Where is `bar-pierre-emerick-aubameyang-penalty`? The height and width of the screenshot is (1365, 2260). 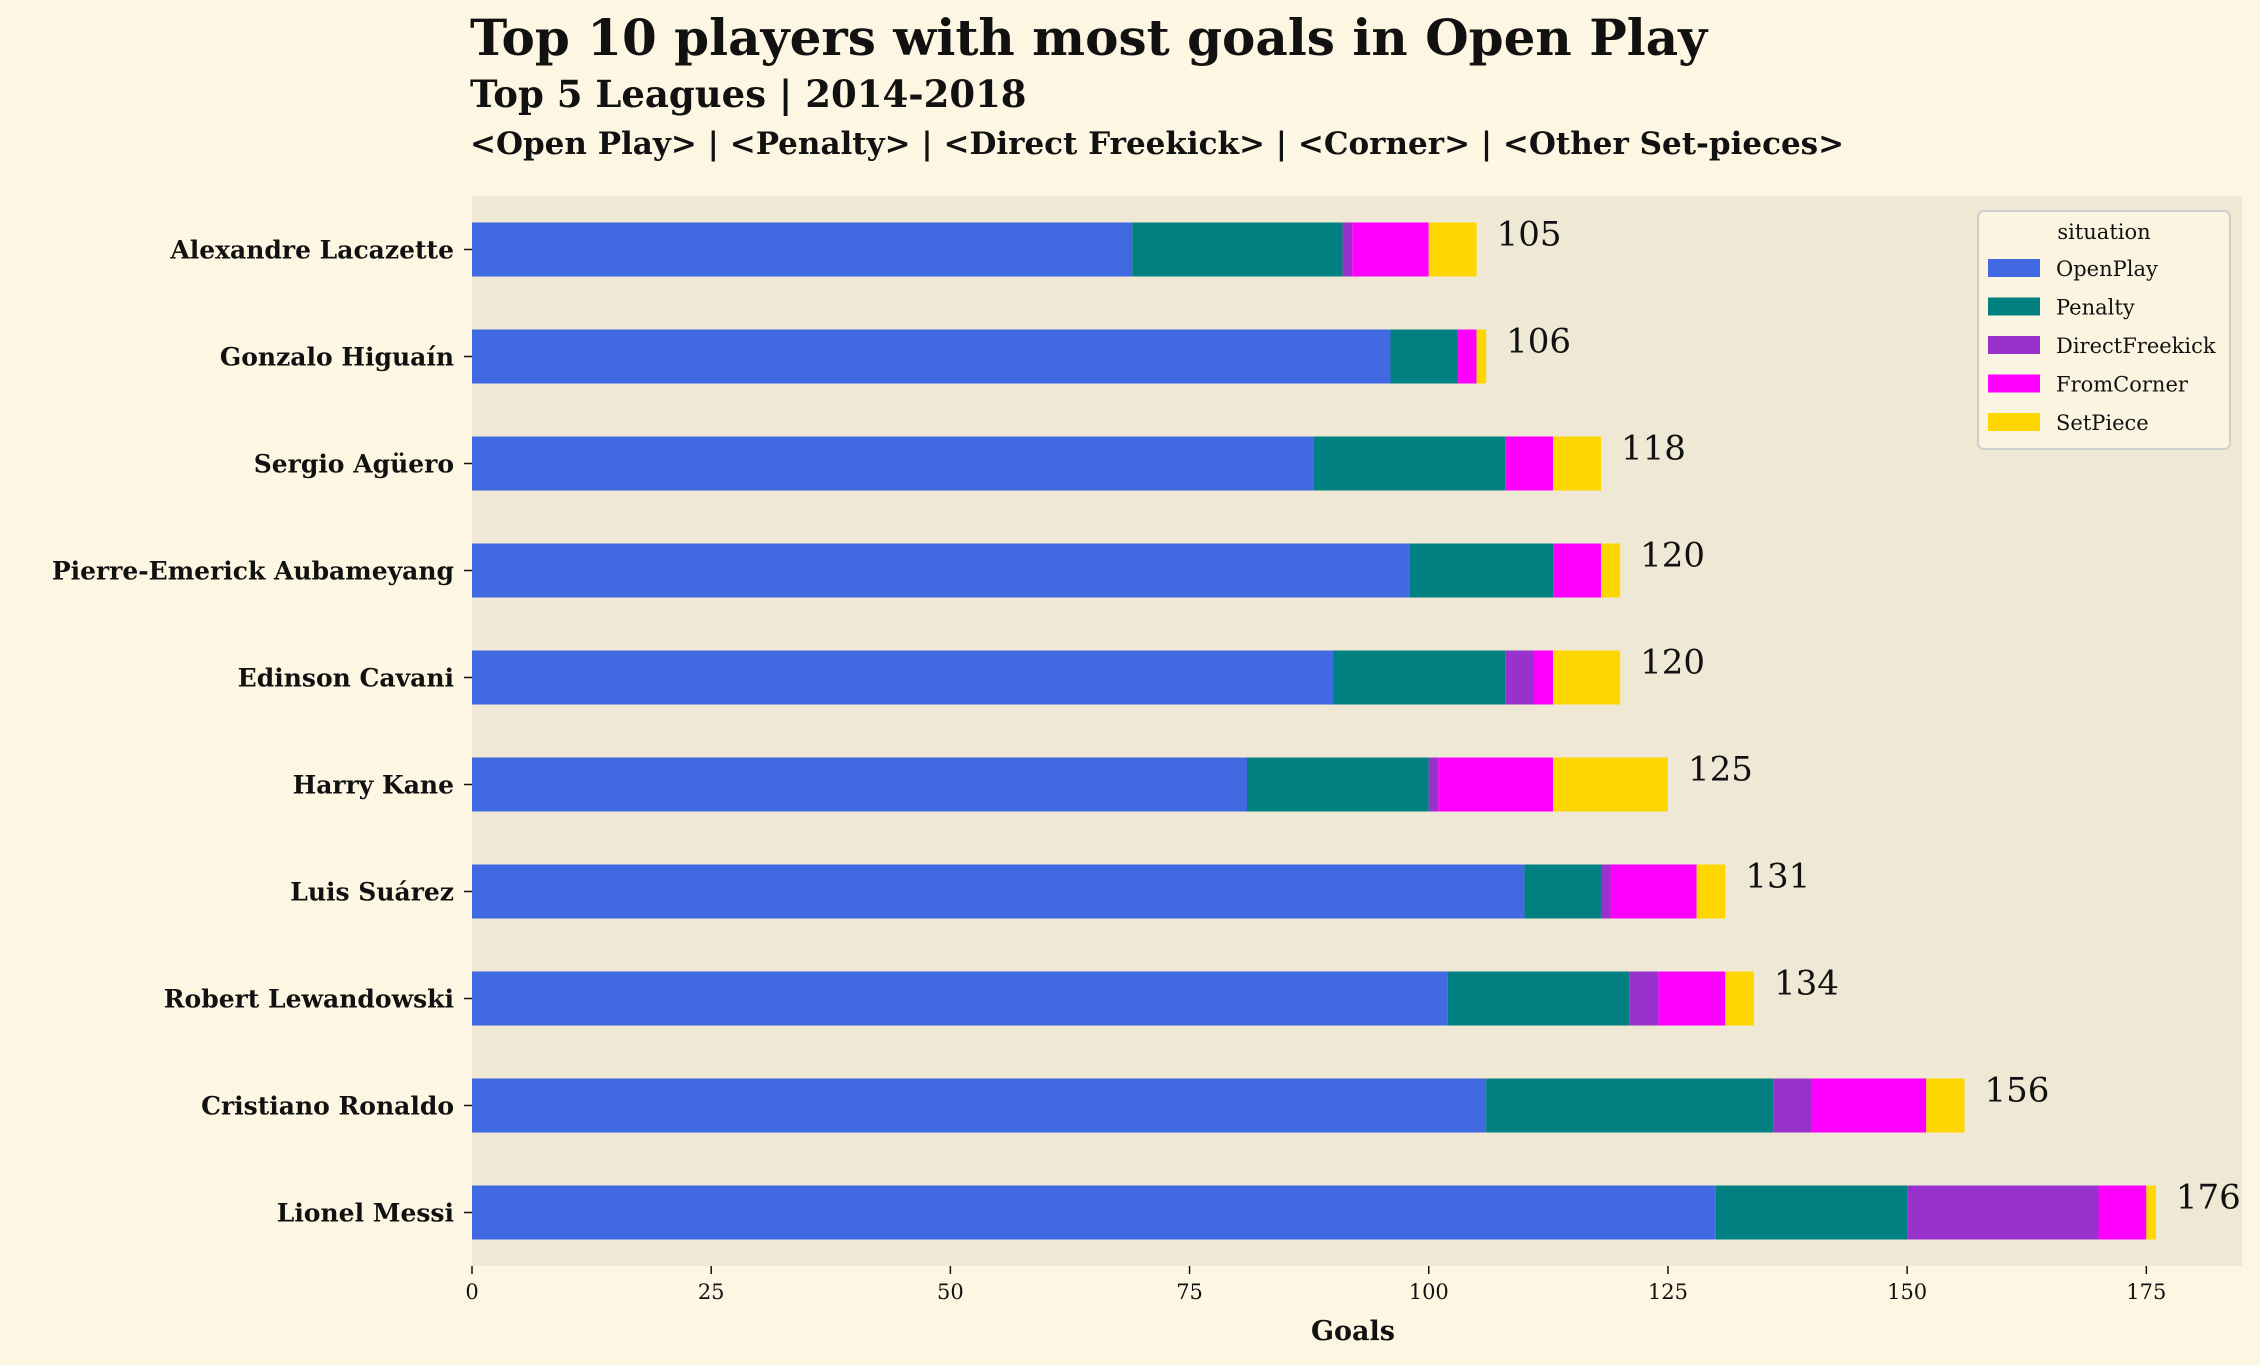 bar-pierre-emerick-aubameyang-penalty is located at coordinates (1481, 570).